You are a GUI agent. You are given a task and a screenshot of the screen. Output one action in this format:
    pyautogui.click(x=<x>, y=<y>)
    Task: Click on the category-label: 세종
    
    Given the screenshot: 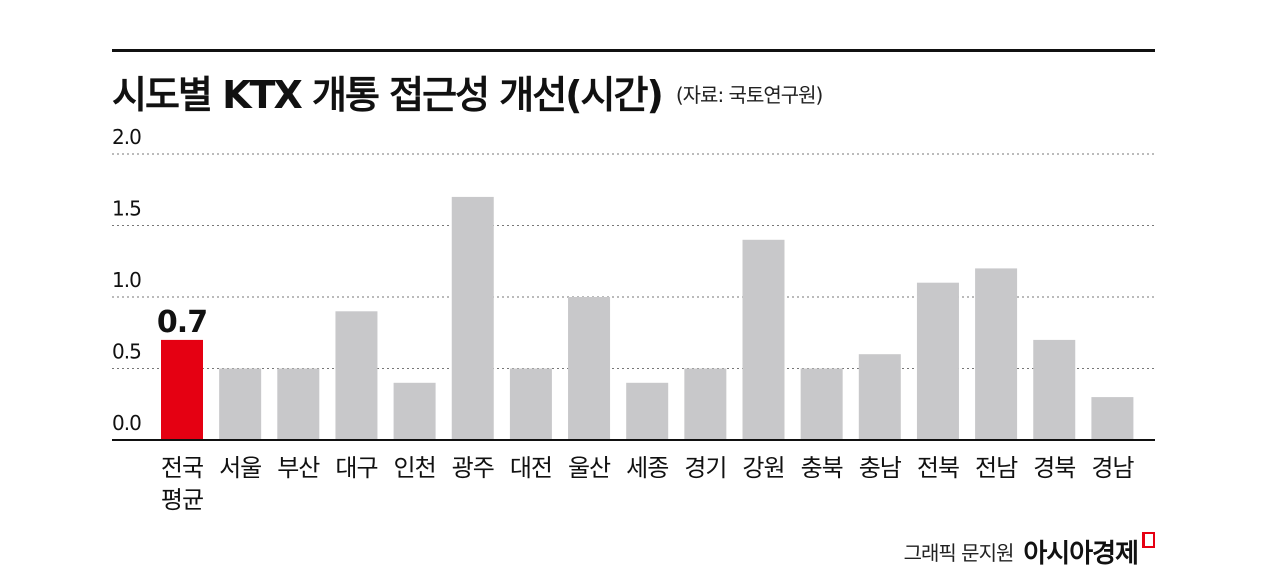 What is the action you would take?
    pyautogui.click(x=647, y=468)
    